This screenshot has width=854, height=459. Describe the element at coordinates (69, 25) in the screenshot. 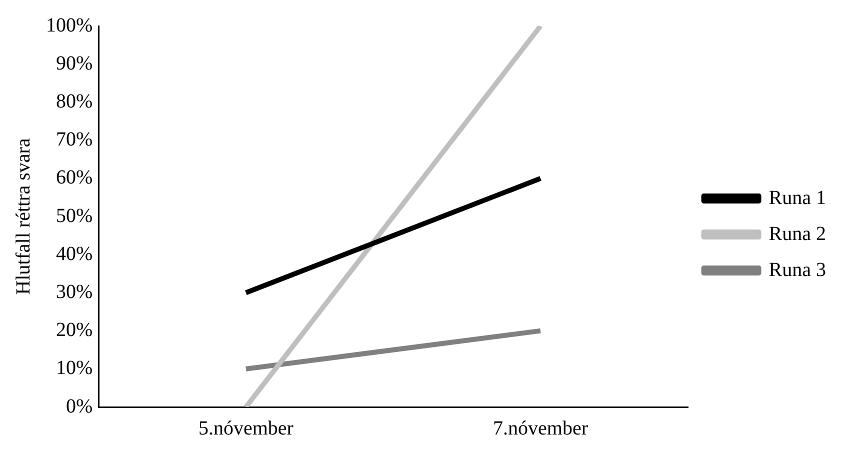

I see `y-tick-label: 100%` at that location.